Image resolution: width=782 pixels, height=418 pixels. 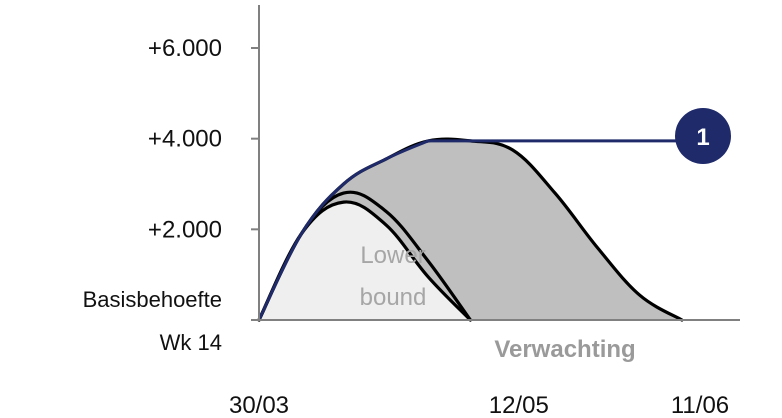 I want to click on baseline-label-line2: Wk 14, so click(x=191, y=342).